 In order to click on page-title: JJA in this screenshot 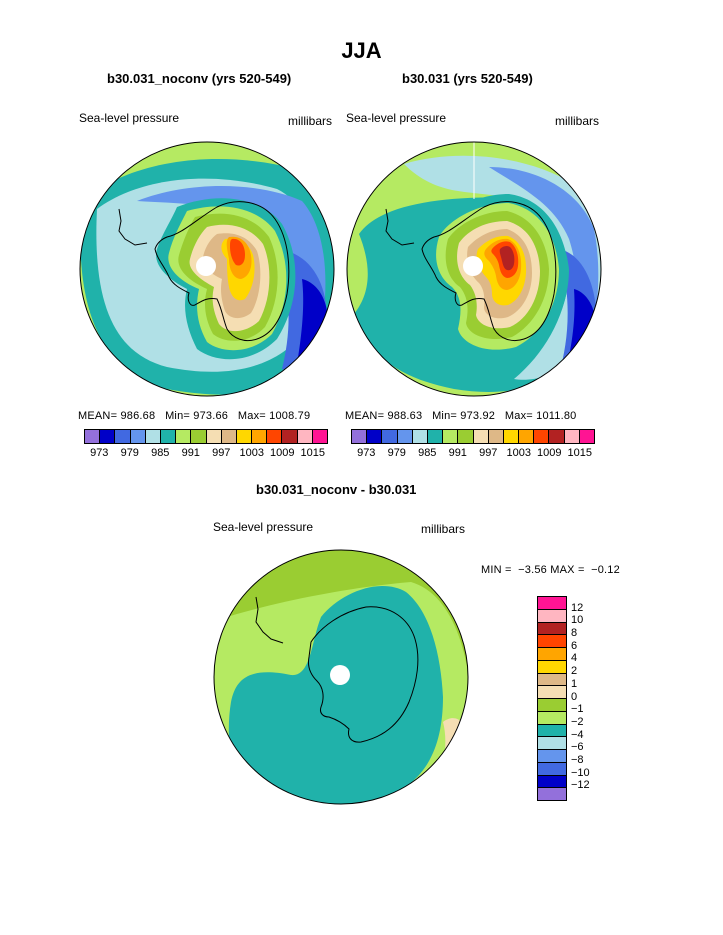, I will do `click(361, 50)`.